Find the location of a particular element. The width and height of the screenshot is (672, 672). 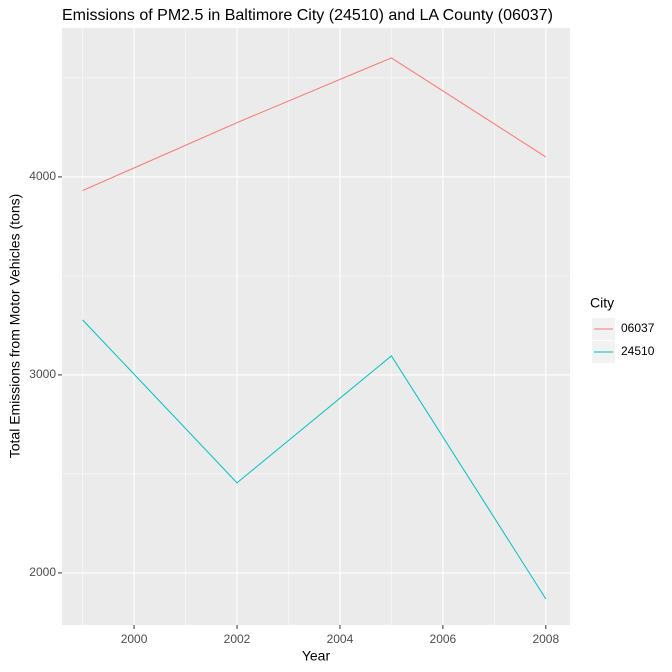

x-tick-label: 2004 is located at coordinates (340, 639).